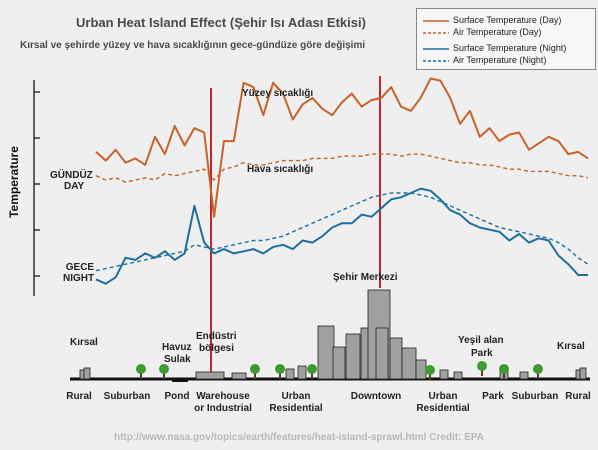 The width and height of the screenshot is (598, 450). What do you see at coordinates (500, 60) in the screenshot?
I see `legend-label: Air Temperature (Night)` at bounding box center [500, 60].